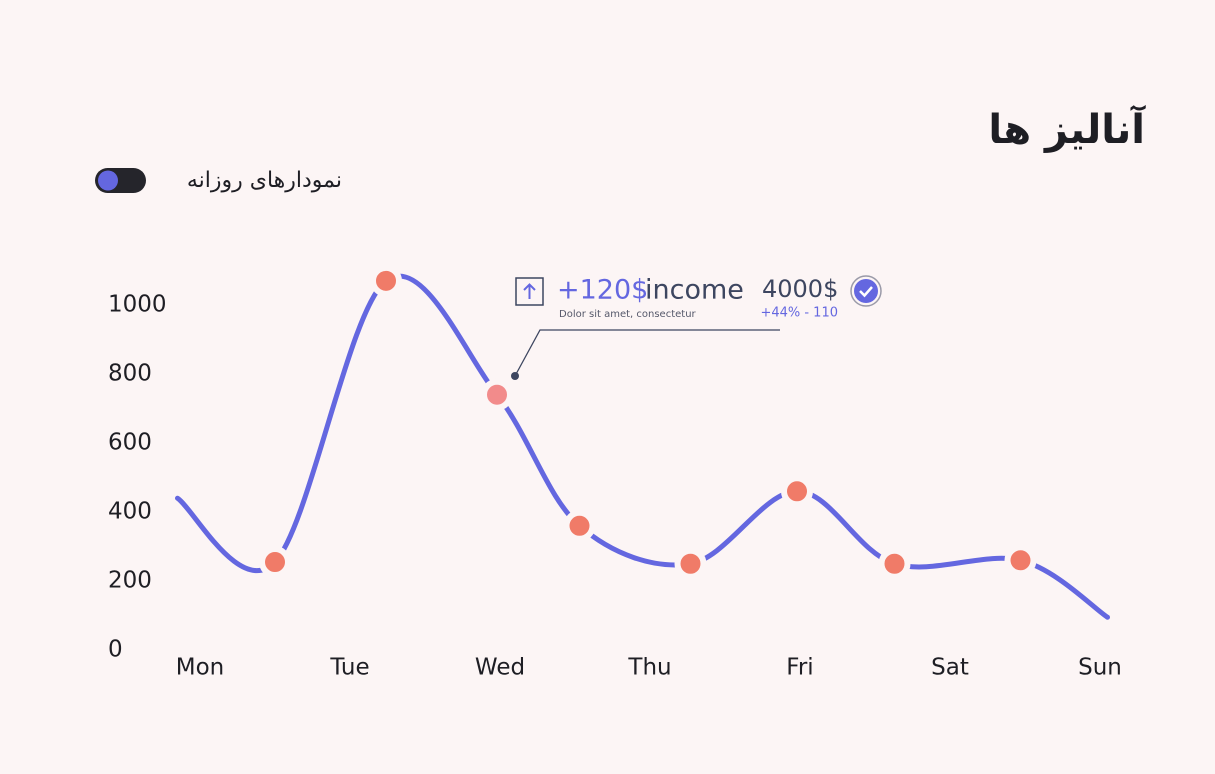 This screenshot has width=1215, height=774. Describe the element at coordinates (799, 313) in the screenshot. I see `annotation-delta: +44% - 110` at that location.